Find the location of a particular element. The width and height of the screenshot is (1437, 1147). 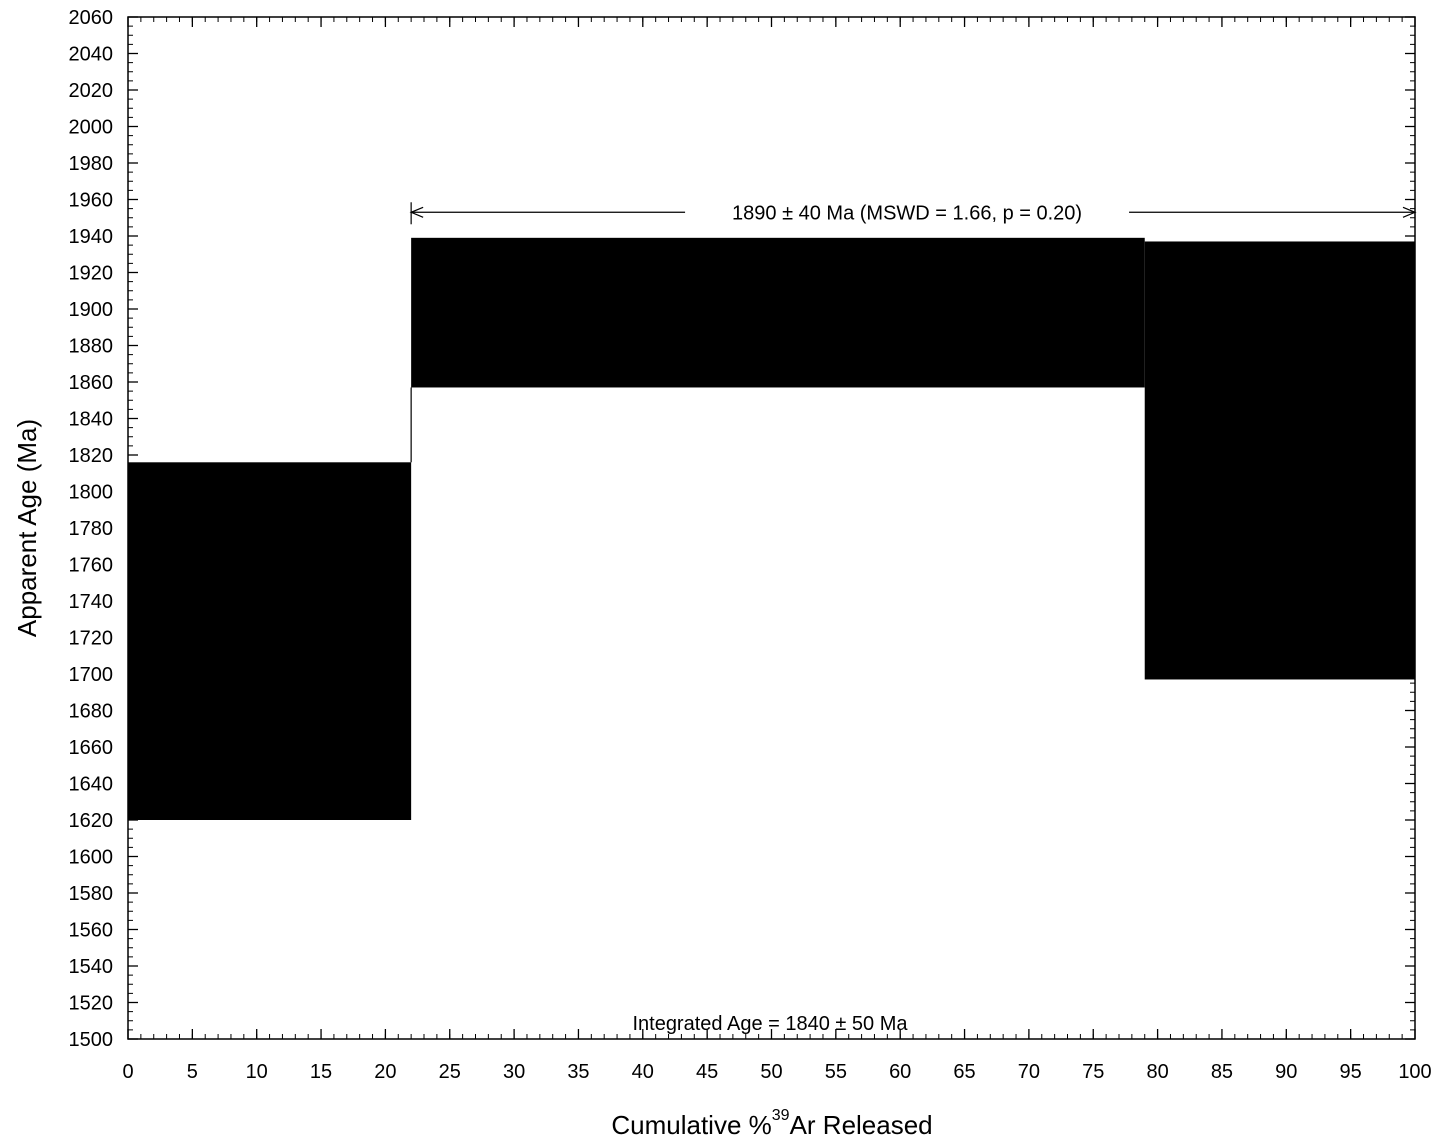

y-tick-label: 1940 is located at coordinates (91, 237).